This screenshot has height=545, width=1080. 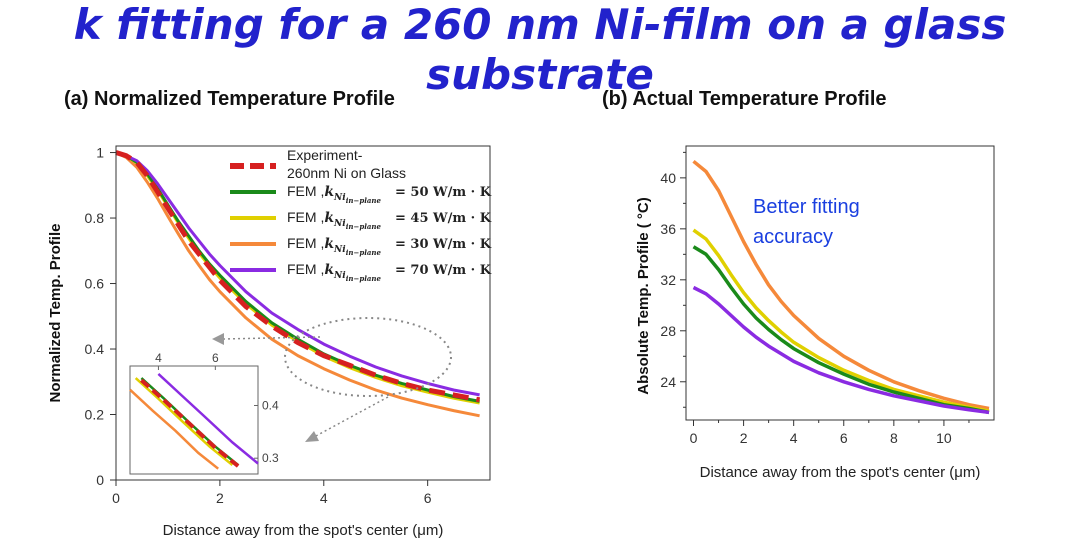 What do you see at coordinates (694, 438) in the screenshot?
I see `chart-b-xtick-label: 0` at bounding box center [694, 438].